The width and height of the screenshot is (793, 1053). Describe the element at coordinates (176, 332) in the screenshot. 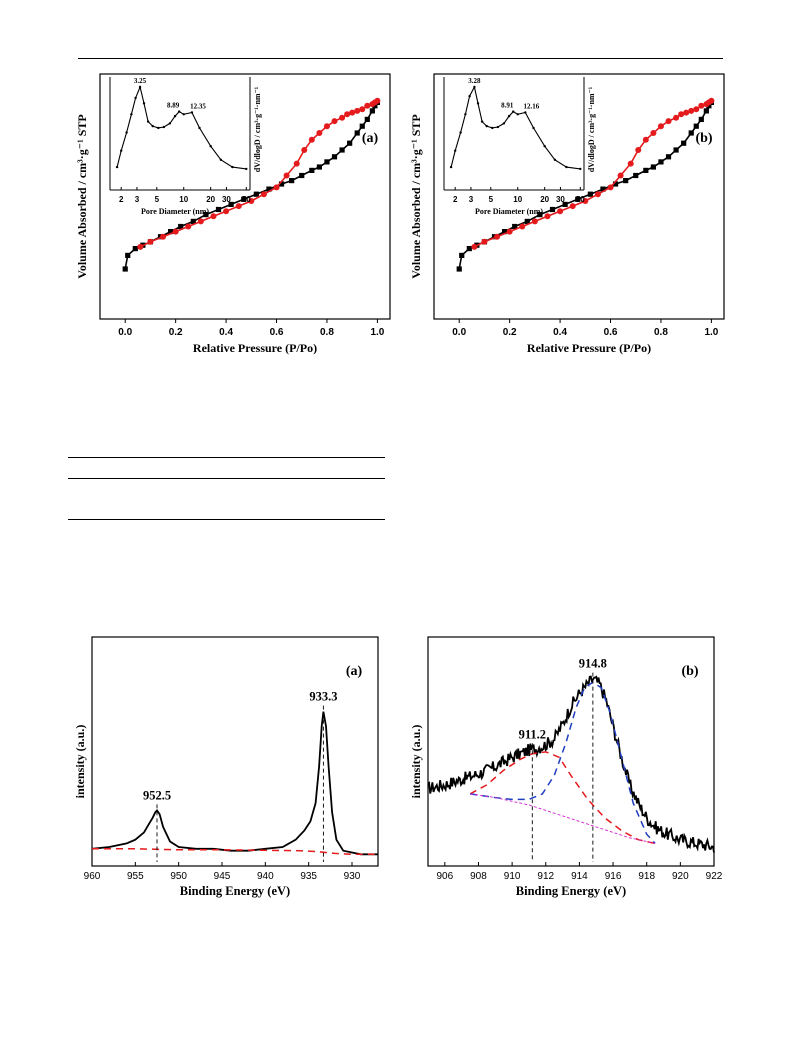

I see `x-tick-label: 0.2` at that location.